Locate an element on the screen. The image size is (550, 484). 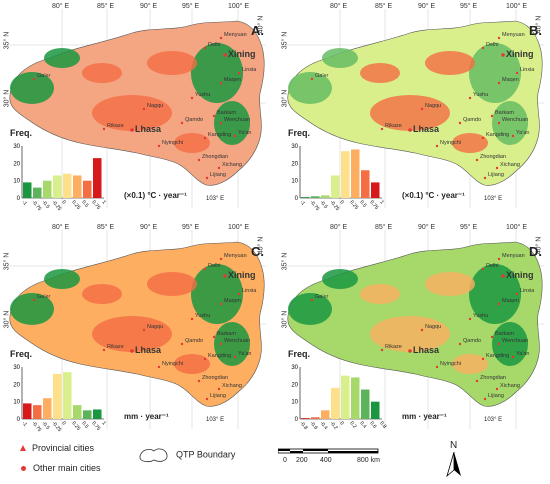
histogram-ytick: 30 is located at coordinates (294, 147).